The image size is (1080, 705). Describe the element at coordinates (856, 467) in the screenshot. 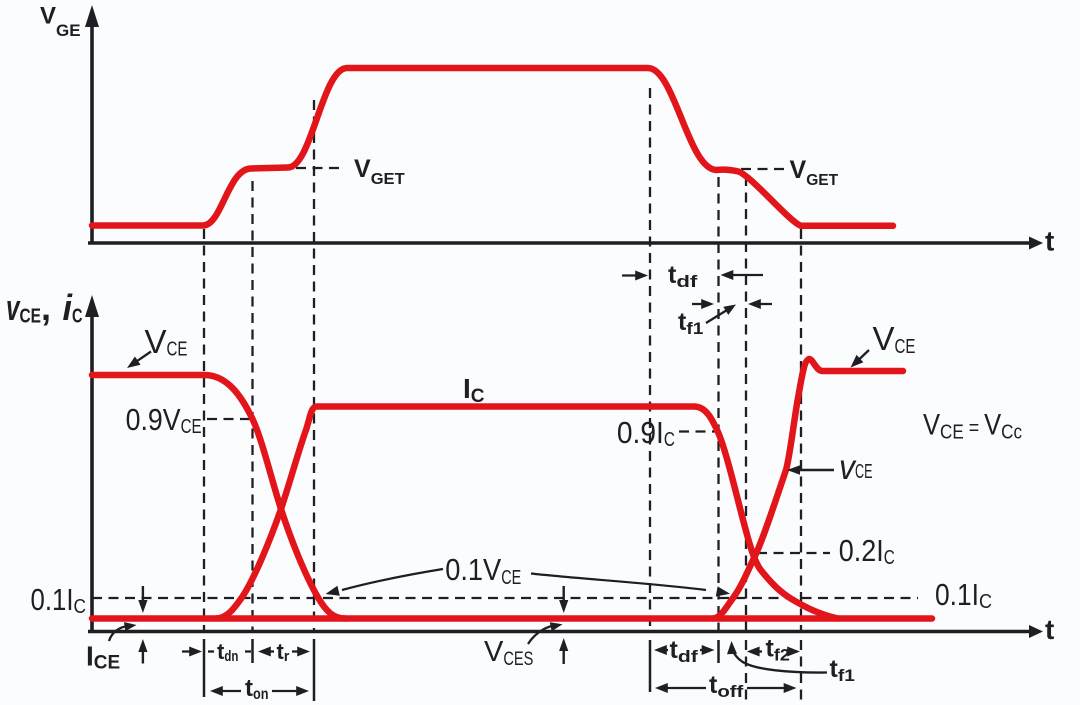

I see `svg-text: vCE` at that location.